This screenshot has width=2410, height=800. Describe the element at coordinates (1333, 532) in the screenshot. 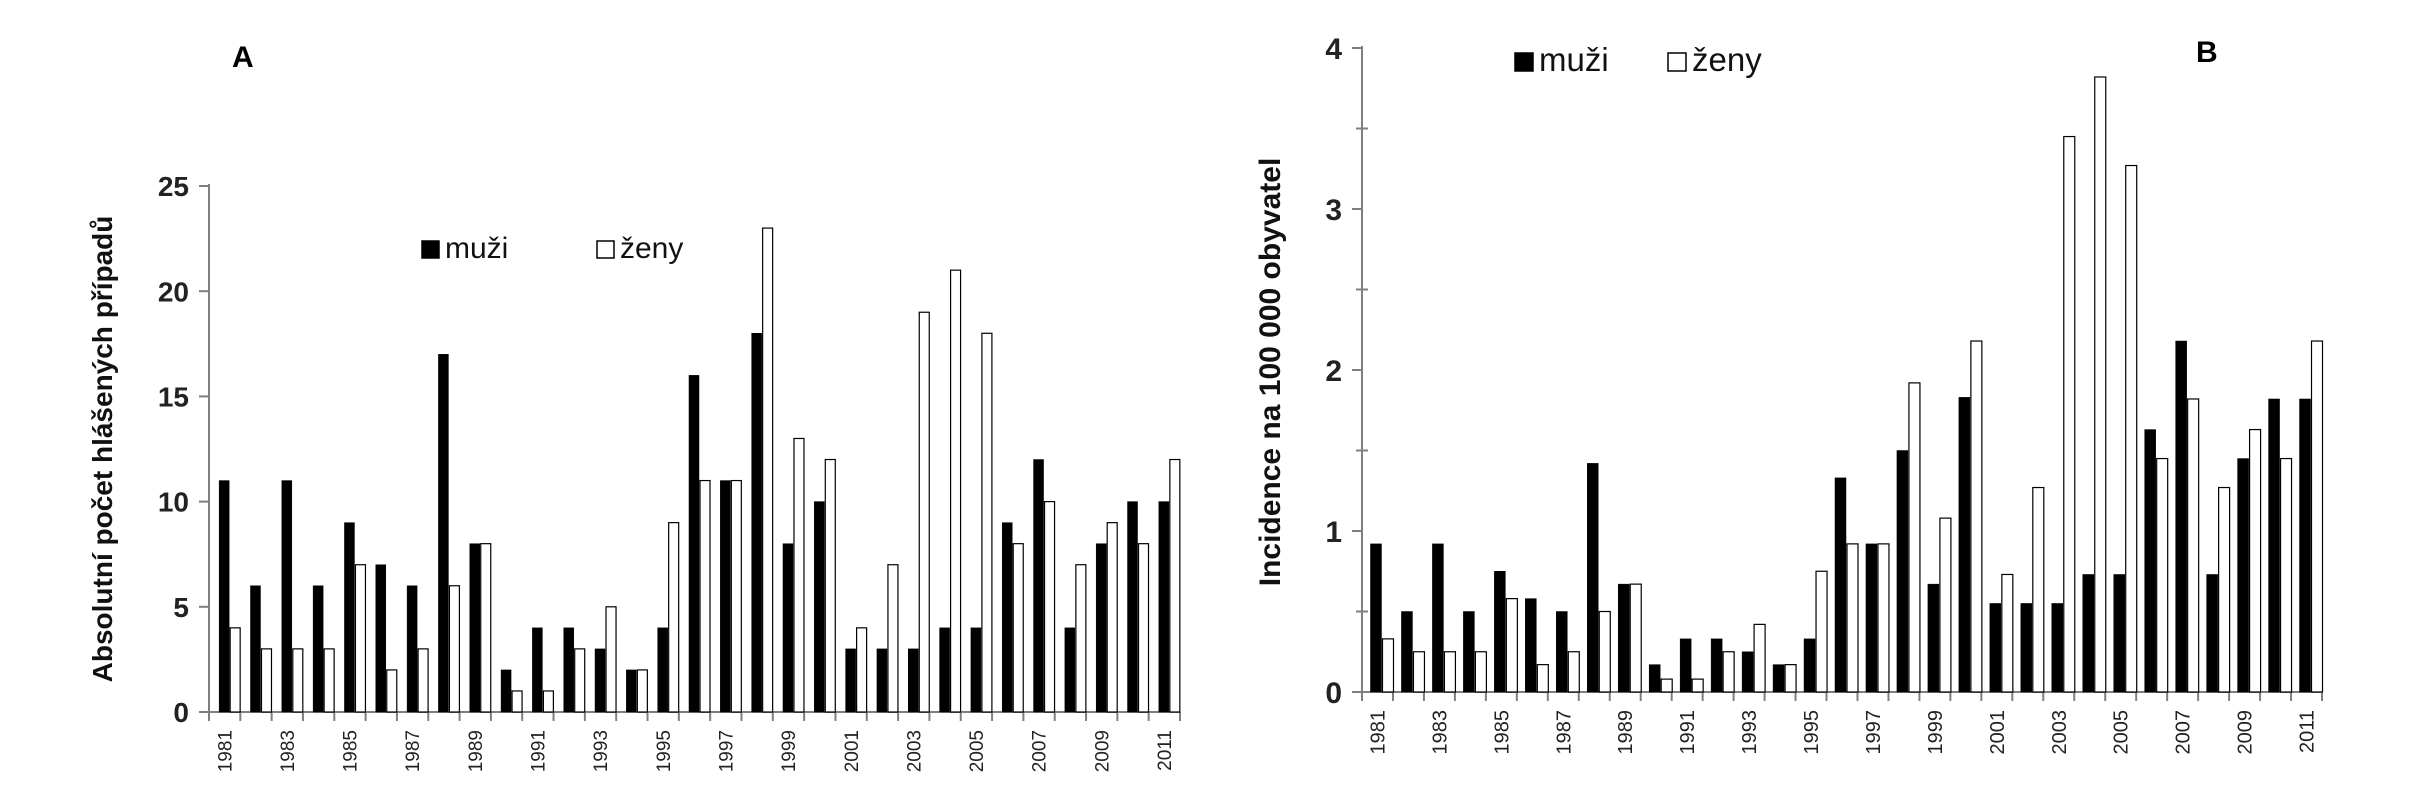

I see `y-tick-label: 1` at that location.